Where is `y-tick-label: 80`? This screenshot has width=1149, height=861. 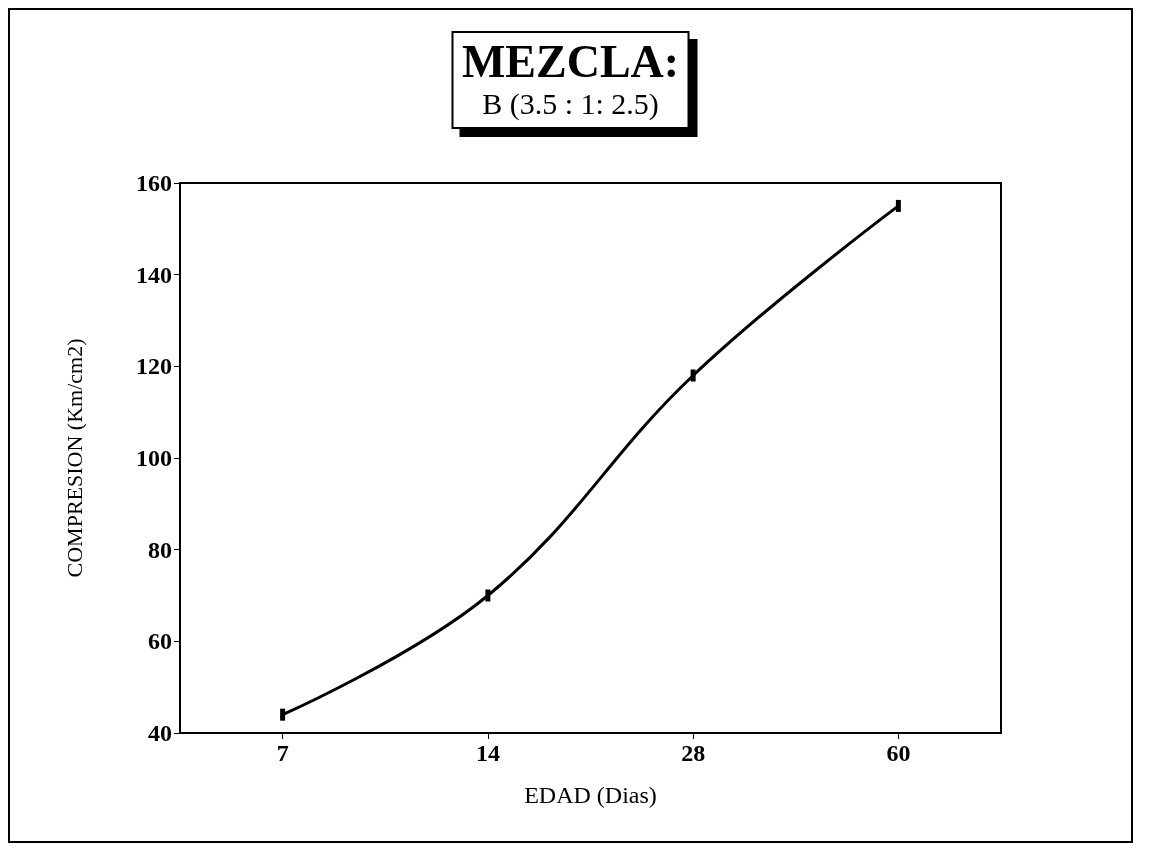
y-tick-label: 80 is located at coordinates (160, 549).